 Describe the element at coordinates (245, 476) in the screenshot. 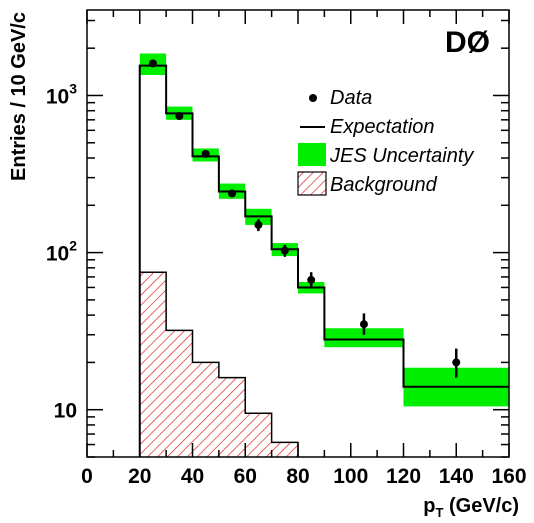

I see `x-tick-label: 60` at that location.